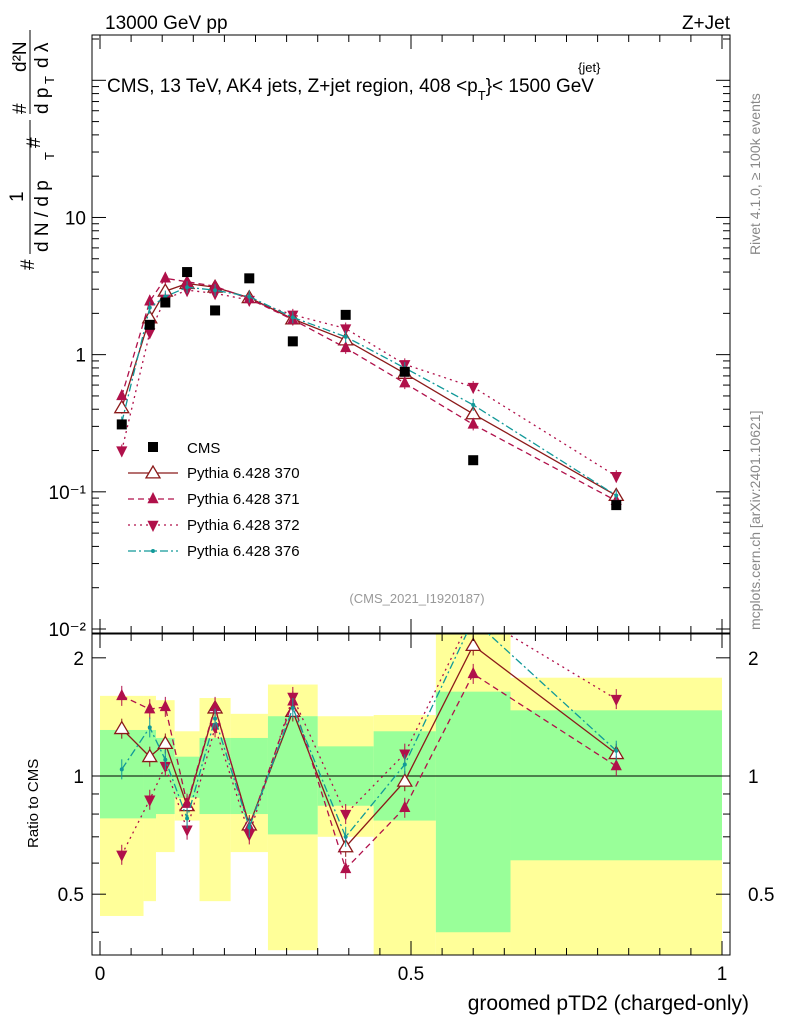  Describe the element at coordinates (68, 630) in the screenshot. I see `y-tick-label-0: 10⁻²` at that location.